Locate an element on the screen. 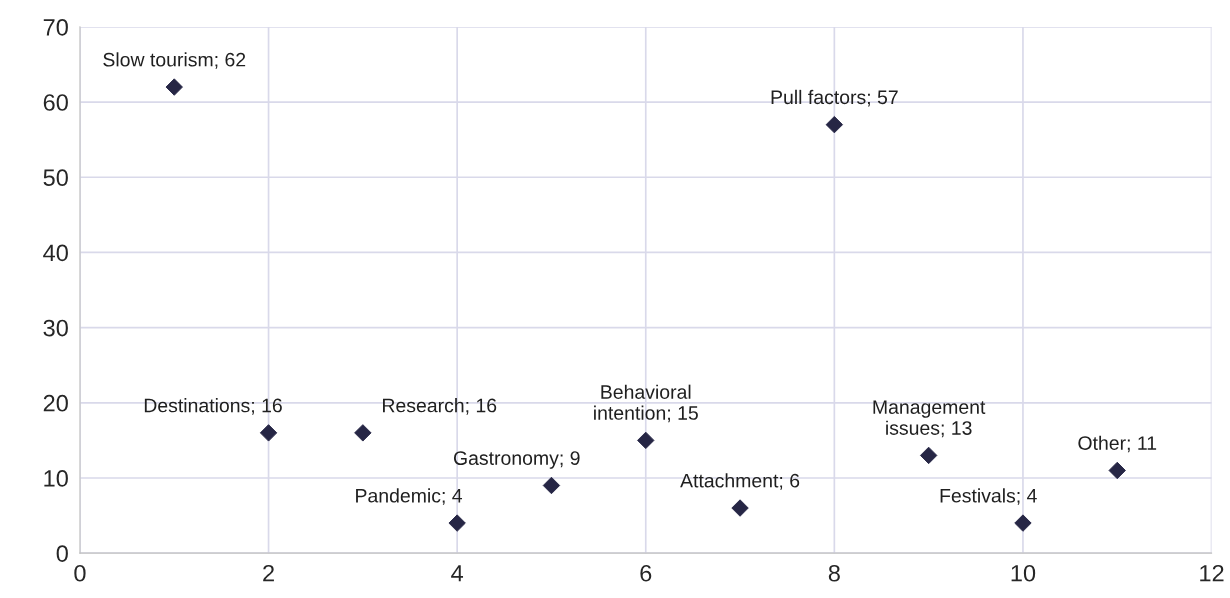  x-tick-label: 6 is located at coordinates (646, 573).